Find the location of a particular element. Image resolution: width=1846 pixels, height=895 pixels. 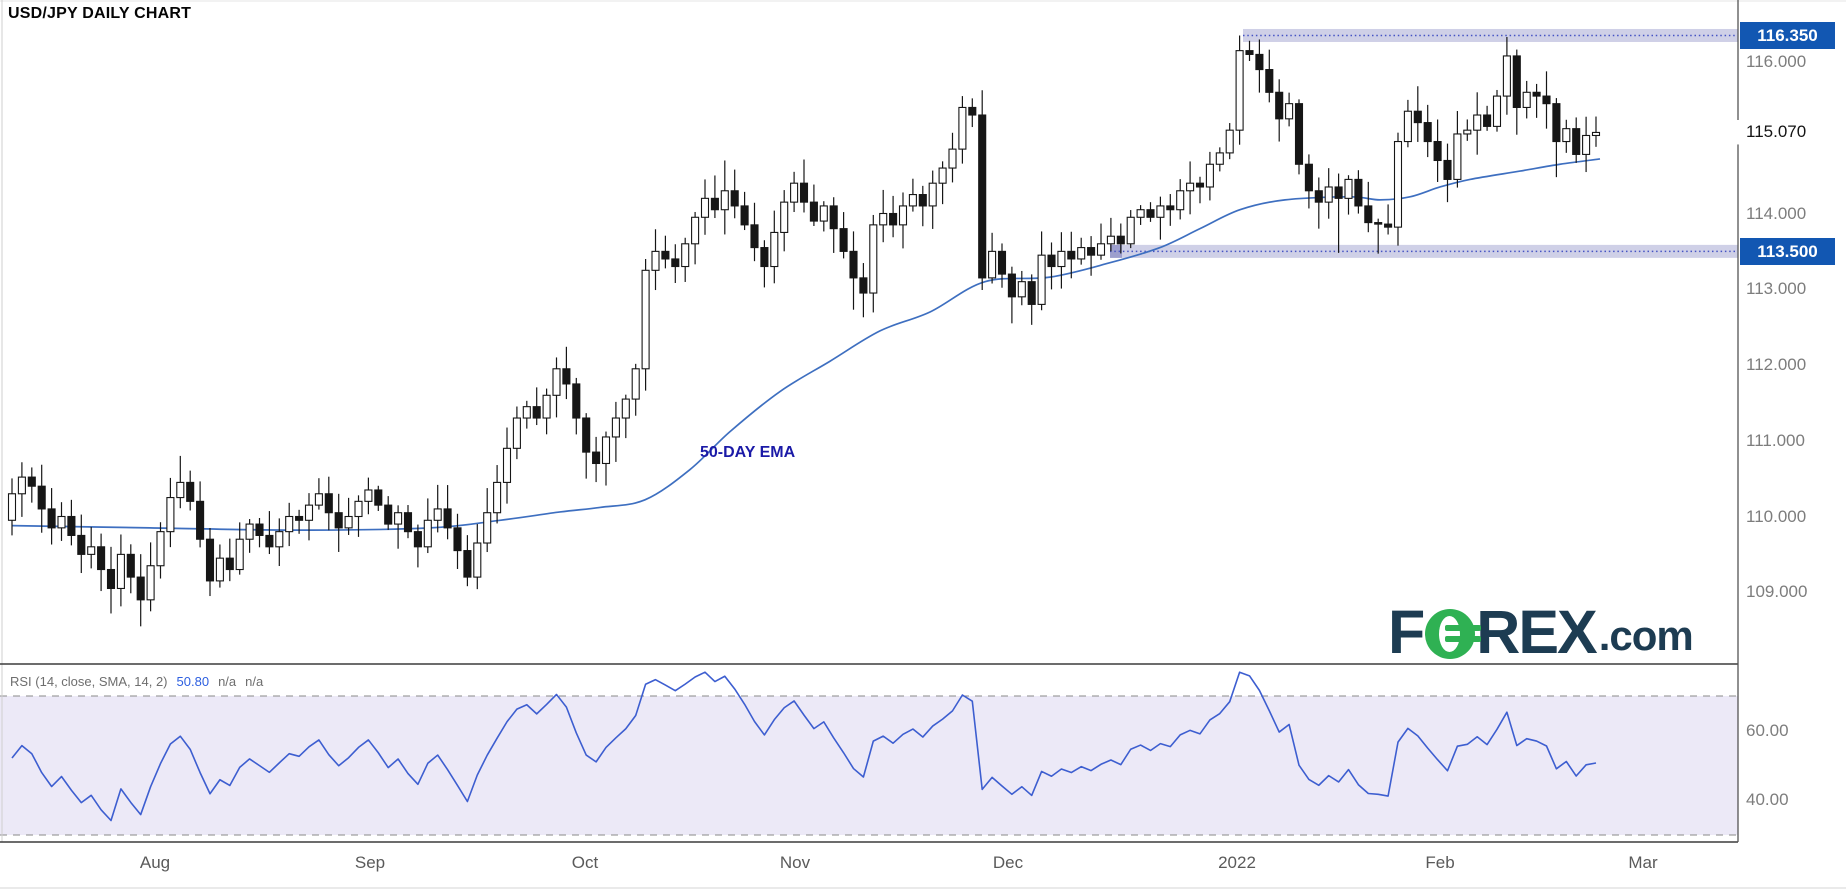

price-tick-113.000: 113.000 is located at coordinates (1776, 289).